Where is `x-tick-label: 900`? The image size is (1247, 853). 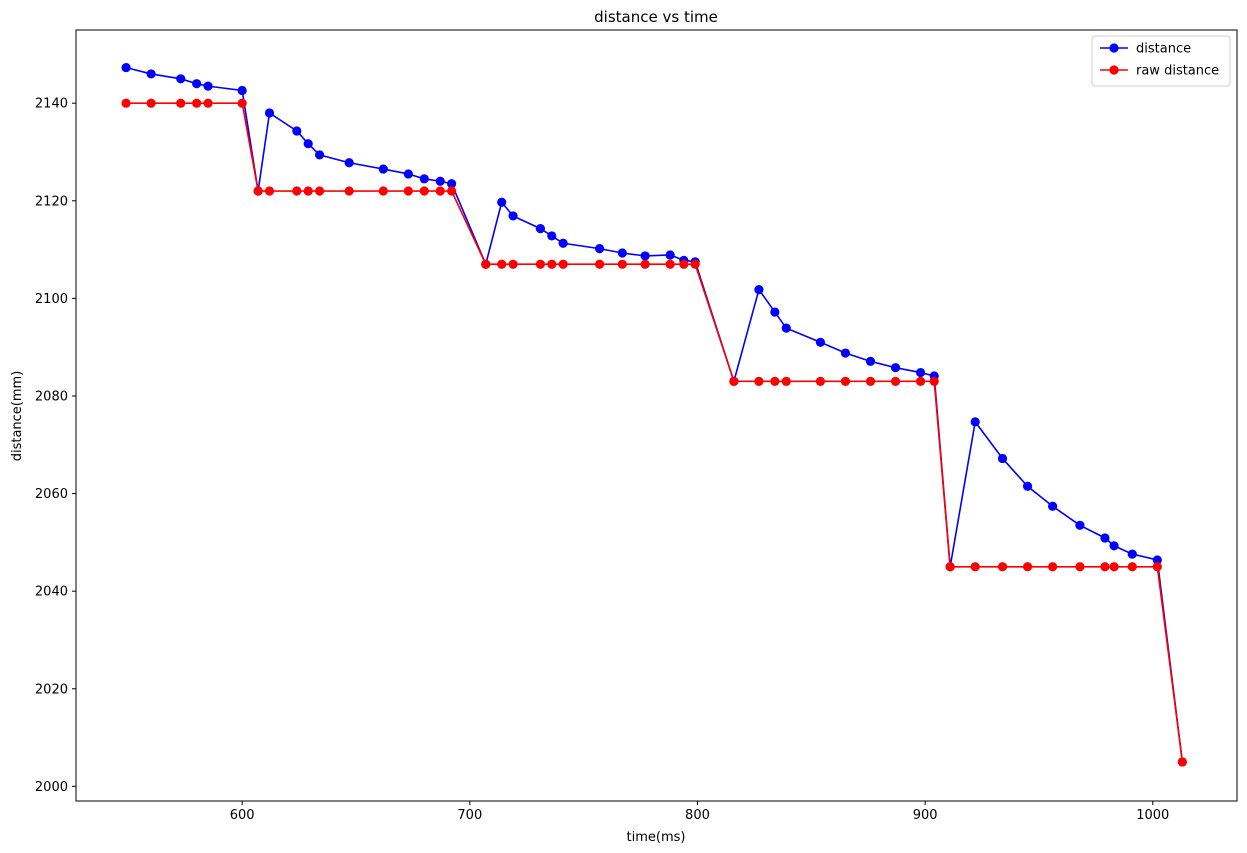
x-tick-label: 900 is located at coordinates (925, 815).